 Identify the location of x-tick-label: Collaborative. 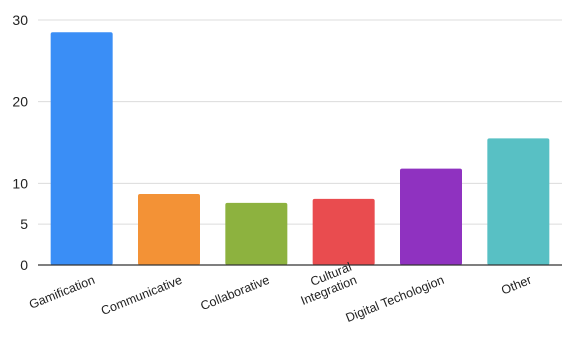
(235, 293).